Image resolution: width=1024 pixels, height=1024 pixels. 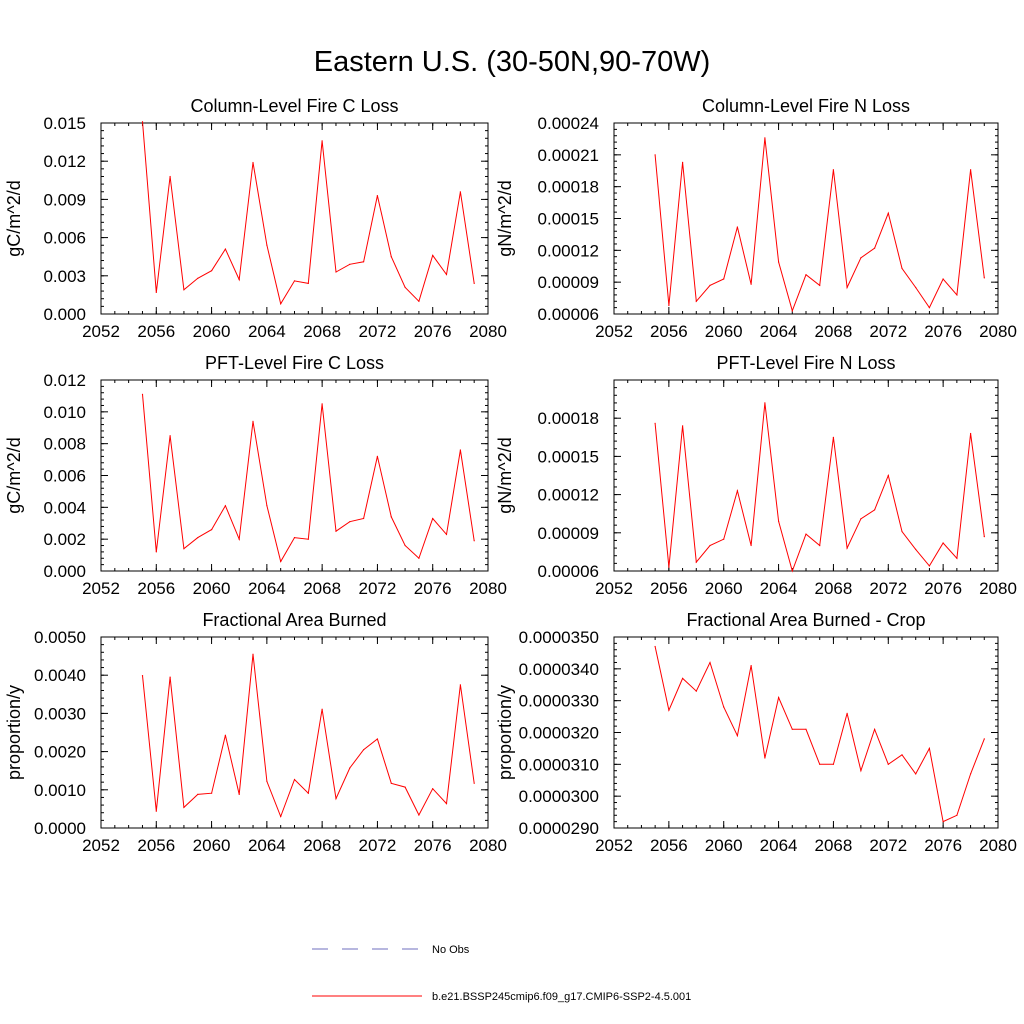 What do you see at coordinates (64, 476) in the screenshot?
I see `y-tick-label: 0.006` at bounding box center [64, 476].